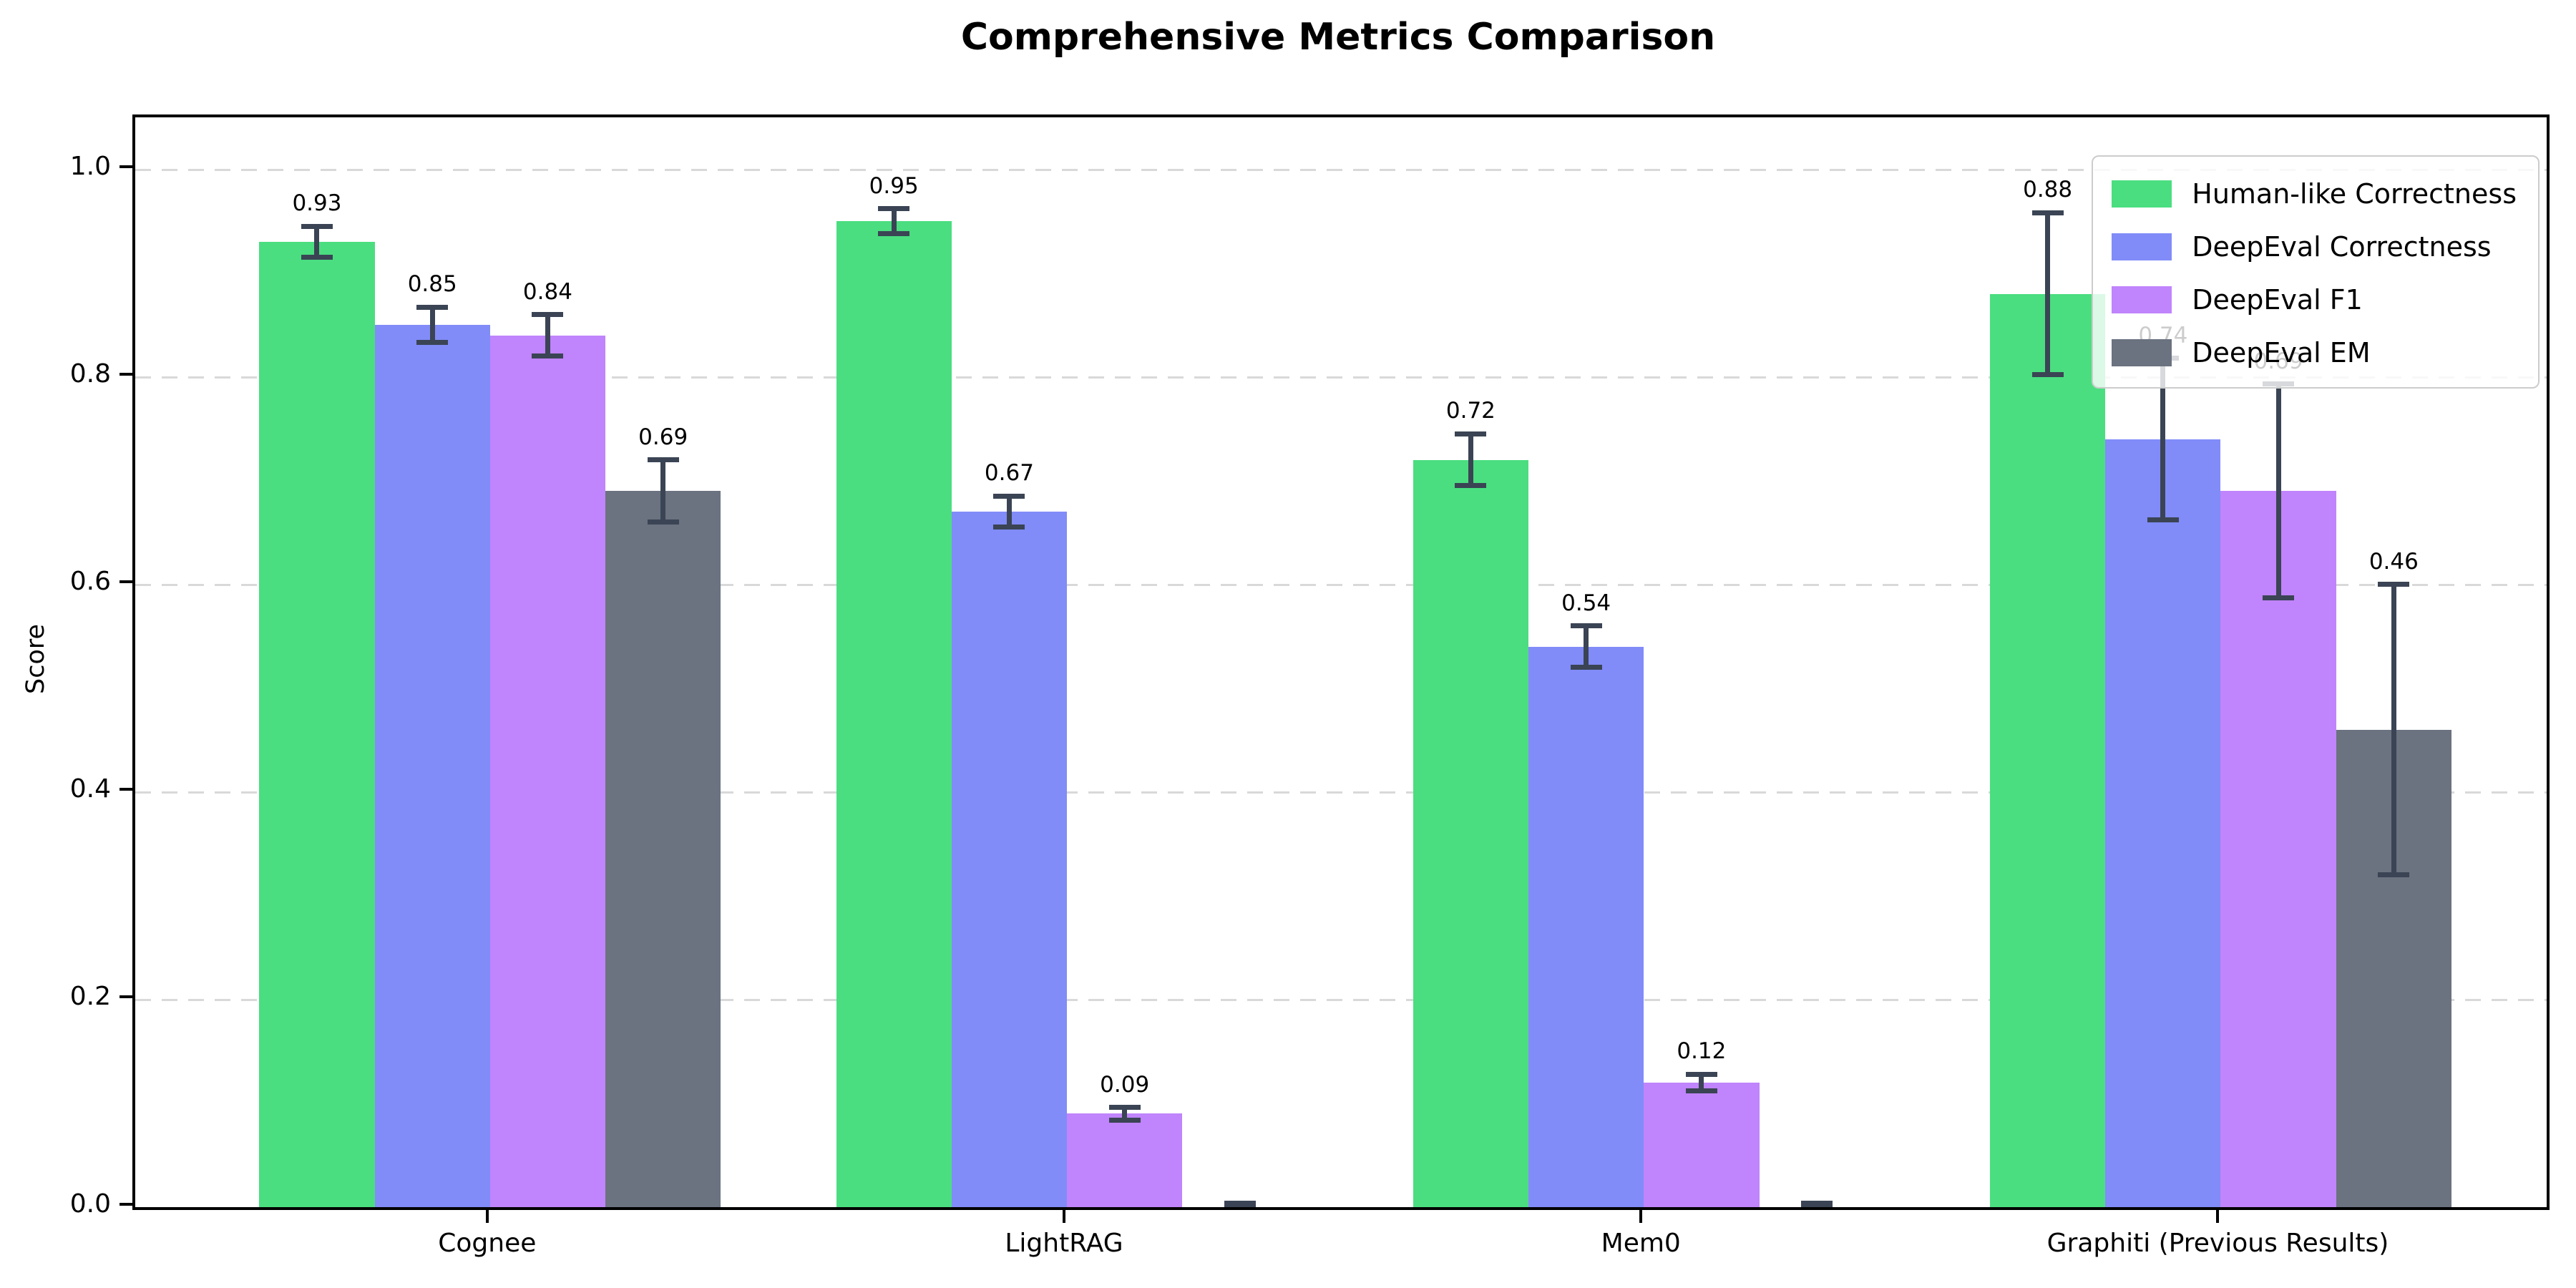 The height and width of the screenshot is (1288, 2576). What do you see at coordinates (2217, 1243) in the screenshot?
I see `x-tick-label-graphiti-previous-results-: Graphiti (Previous Results)` at bounding box center [2217, 1243].